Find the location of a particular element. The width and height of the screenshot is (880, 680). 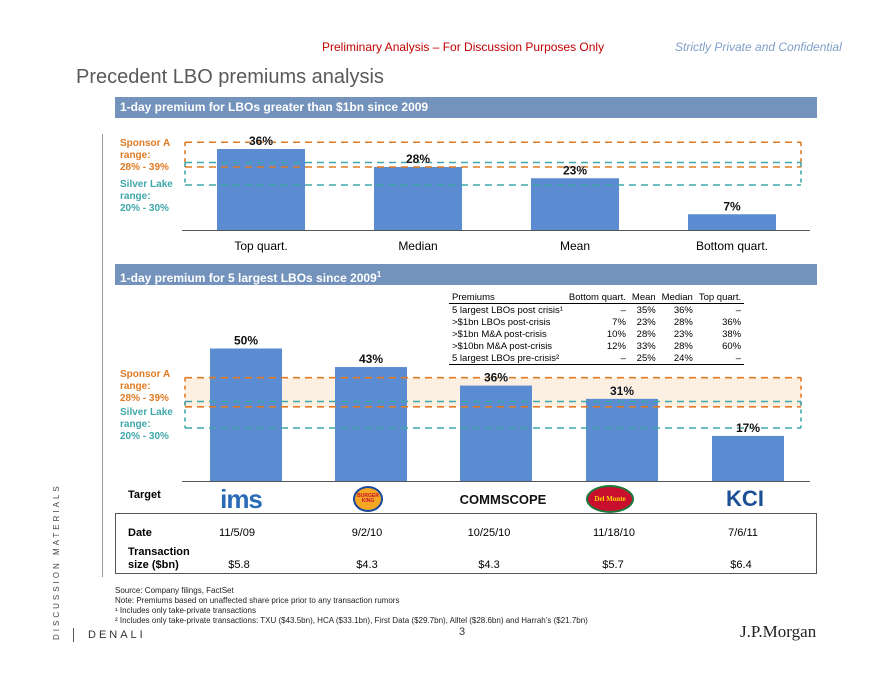

side-rule is located at coordinates (102, 355).